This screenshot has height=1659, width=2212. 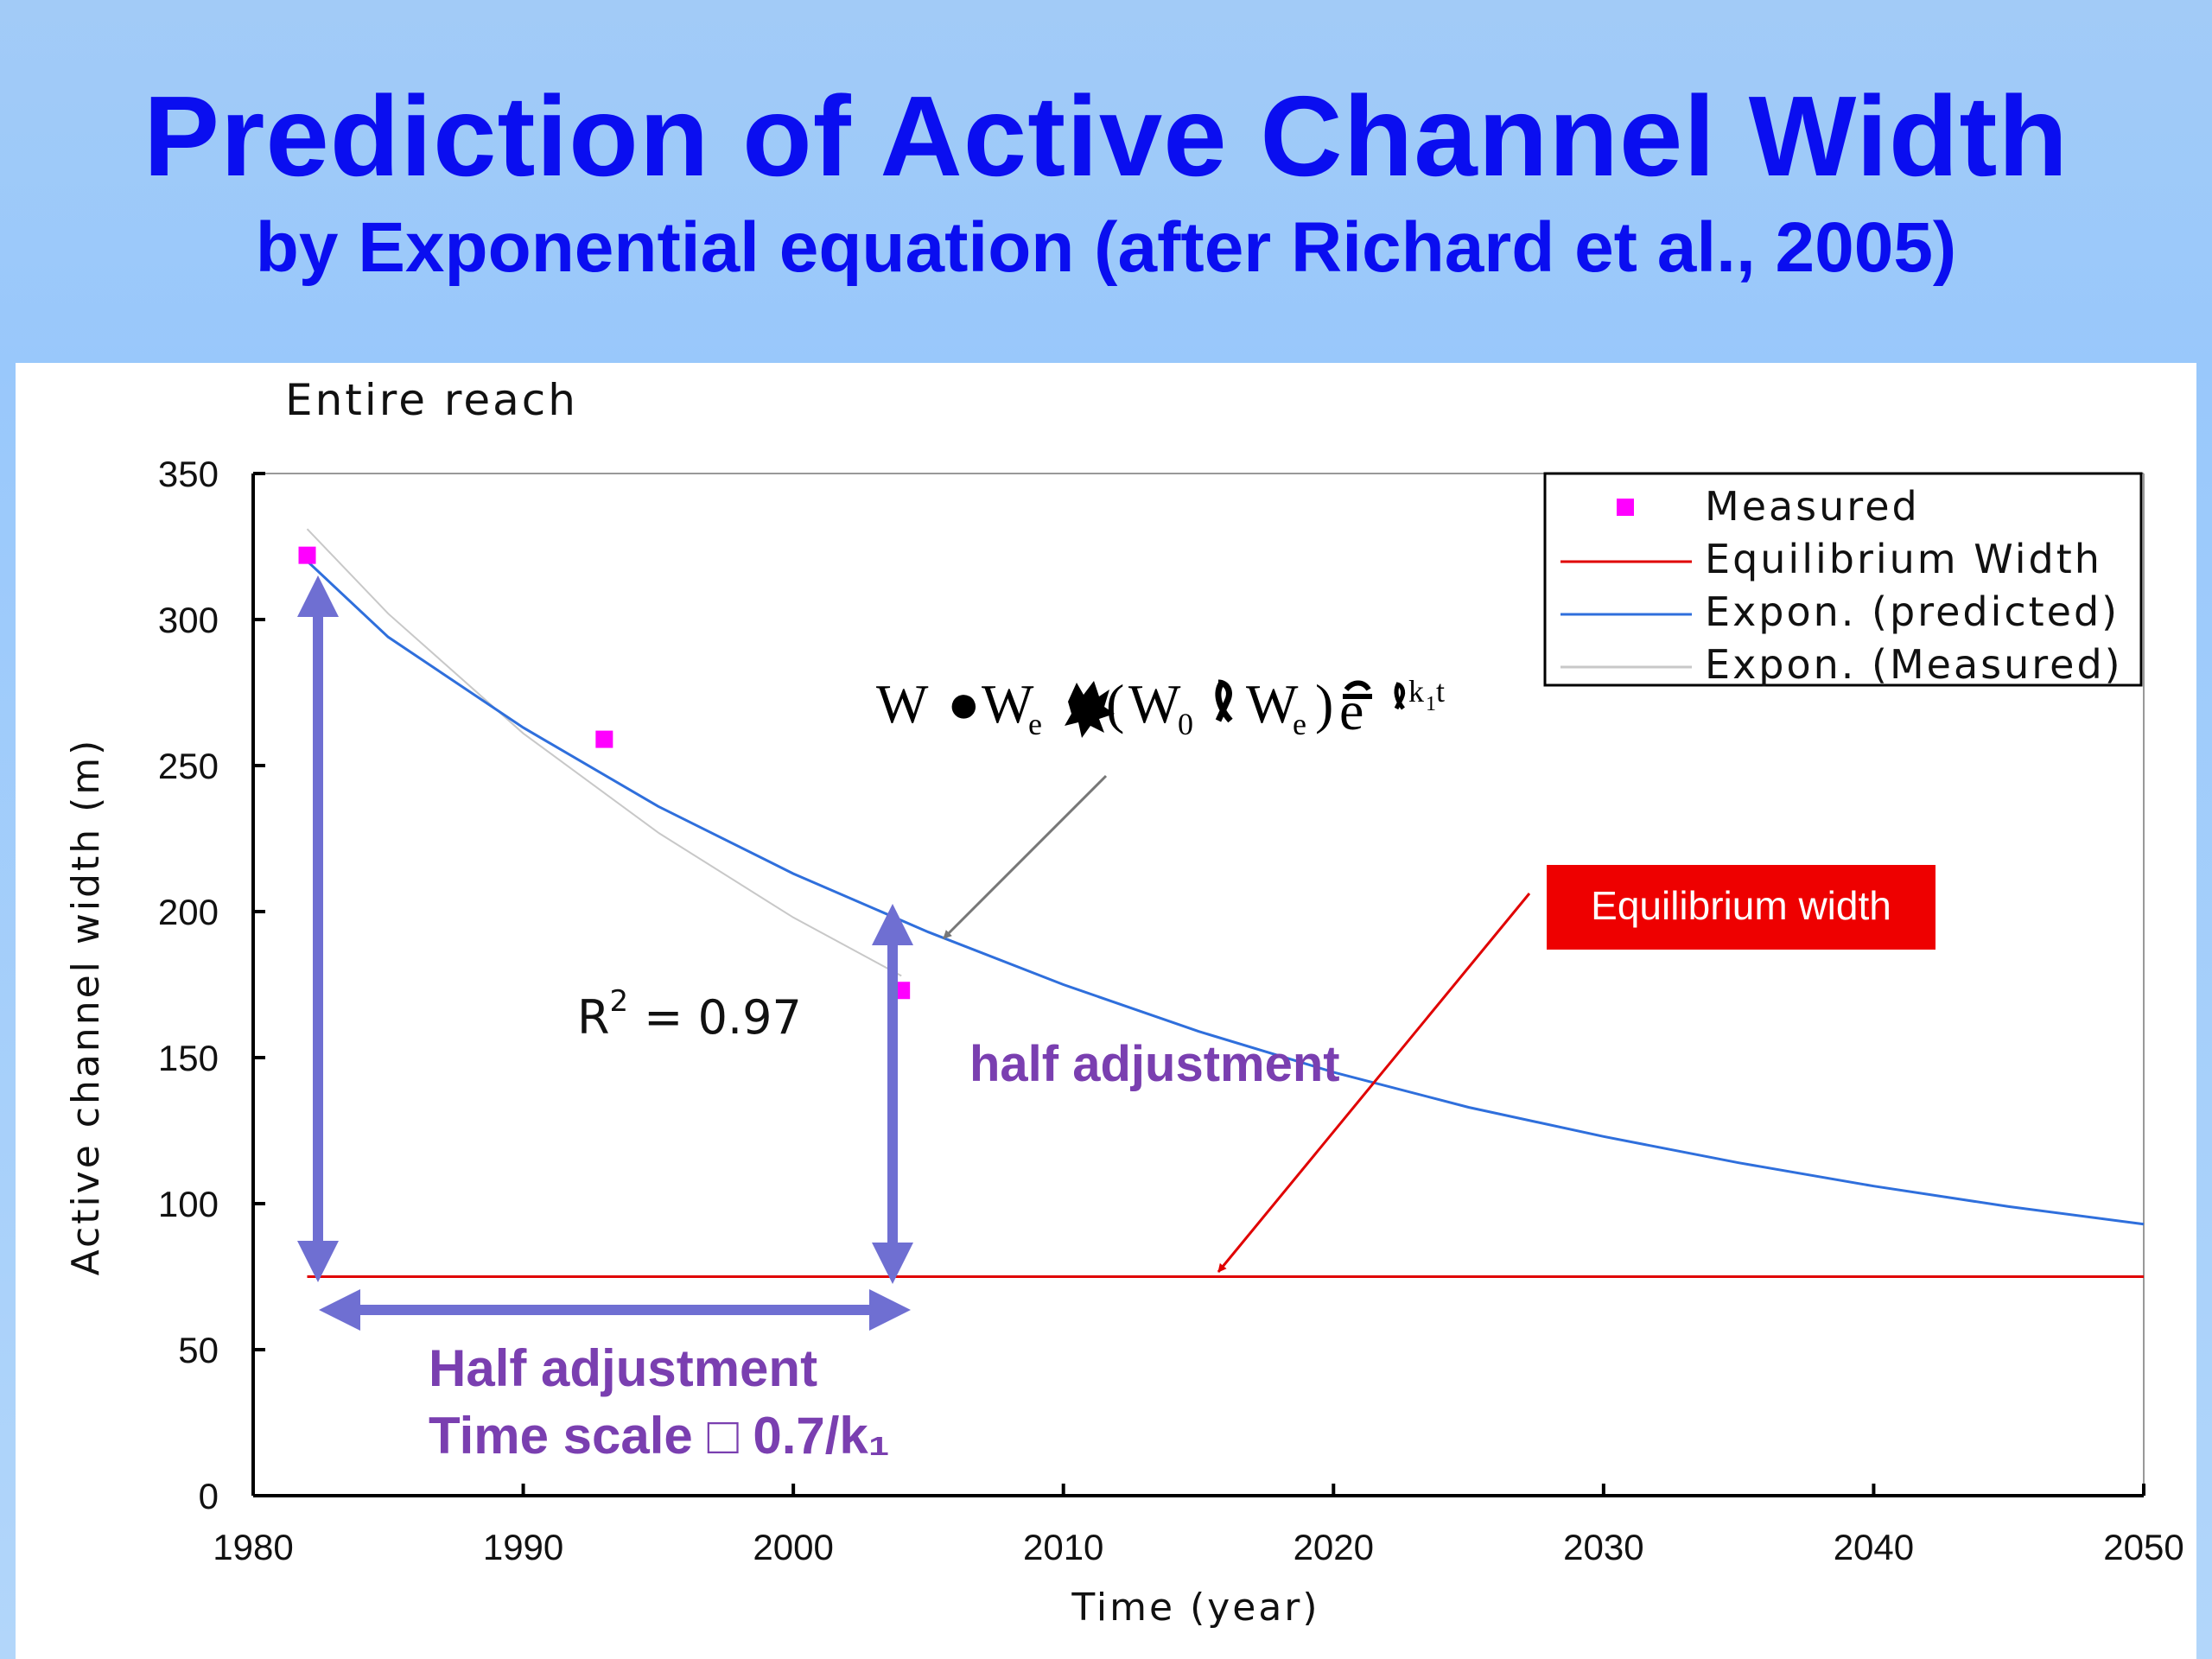 What do you see at coordinates (253, 1547) in the screenshot?
I see `x-tick-label: 1980` at bounding box center [253, 1547].